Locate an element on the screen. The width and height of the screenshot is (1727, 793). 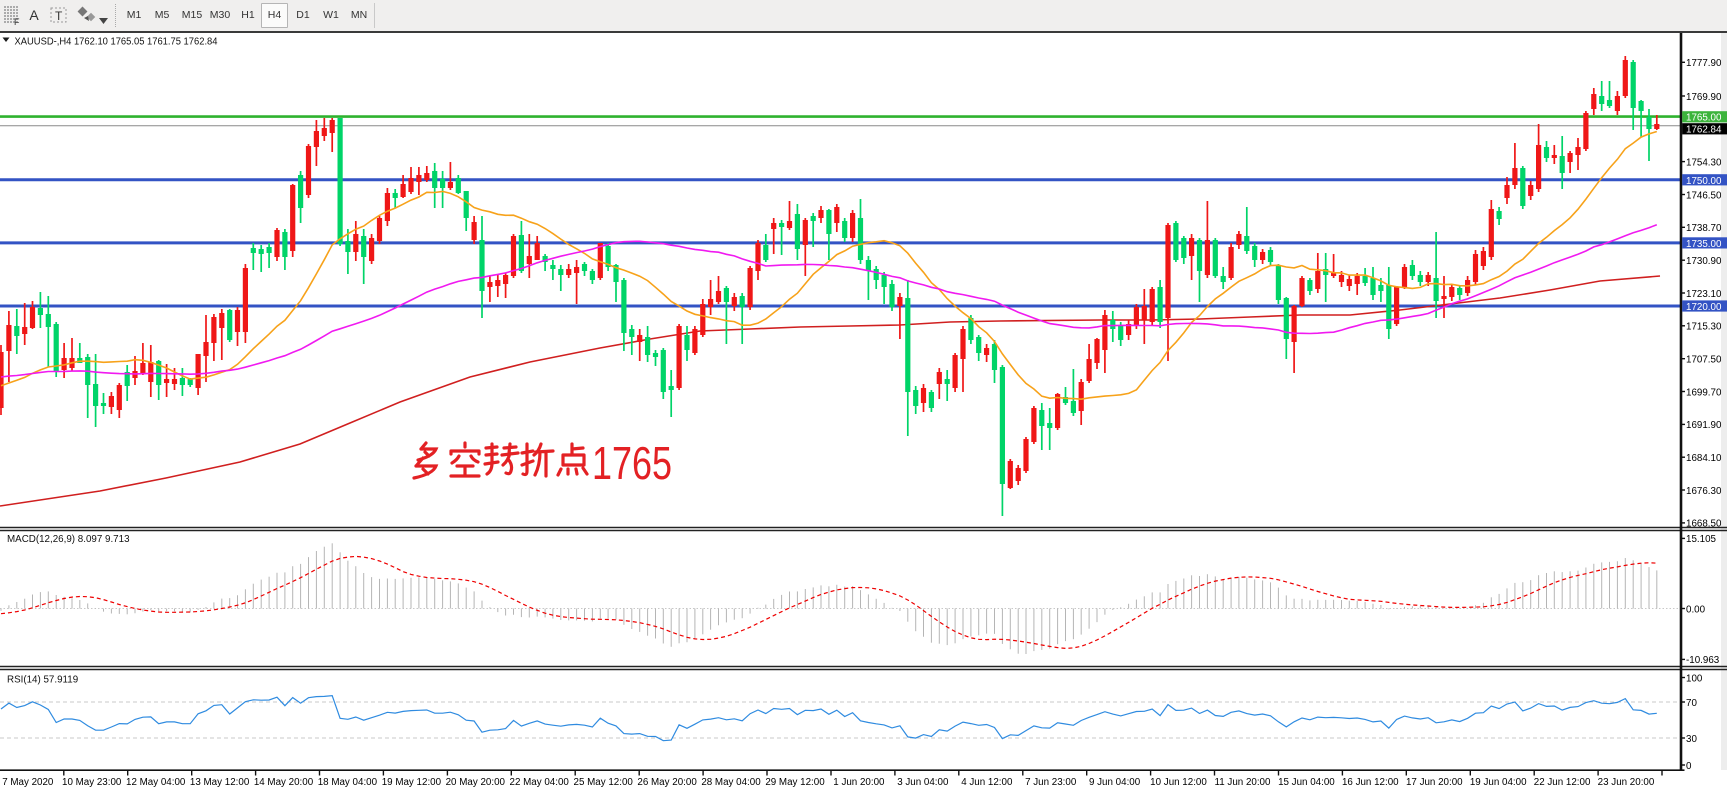
svg-text: 15.105 is located at coordinates (1701, 539).